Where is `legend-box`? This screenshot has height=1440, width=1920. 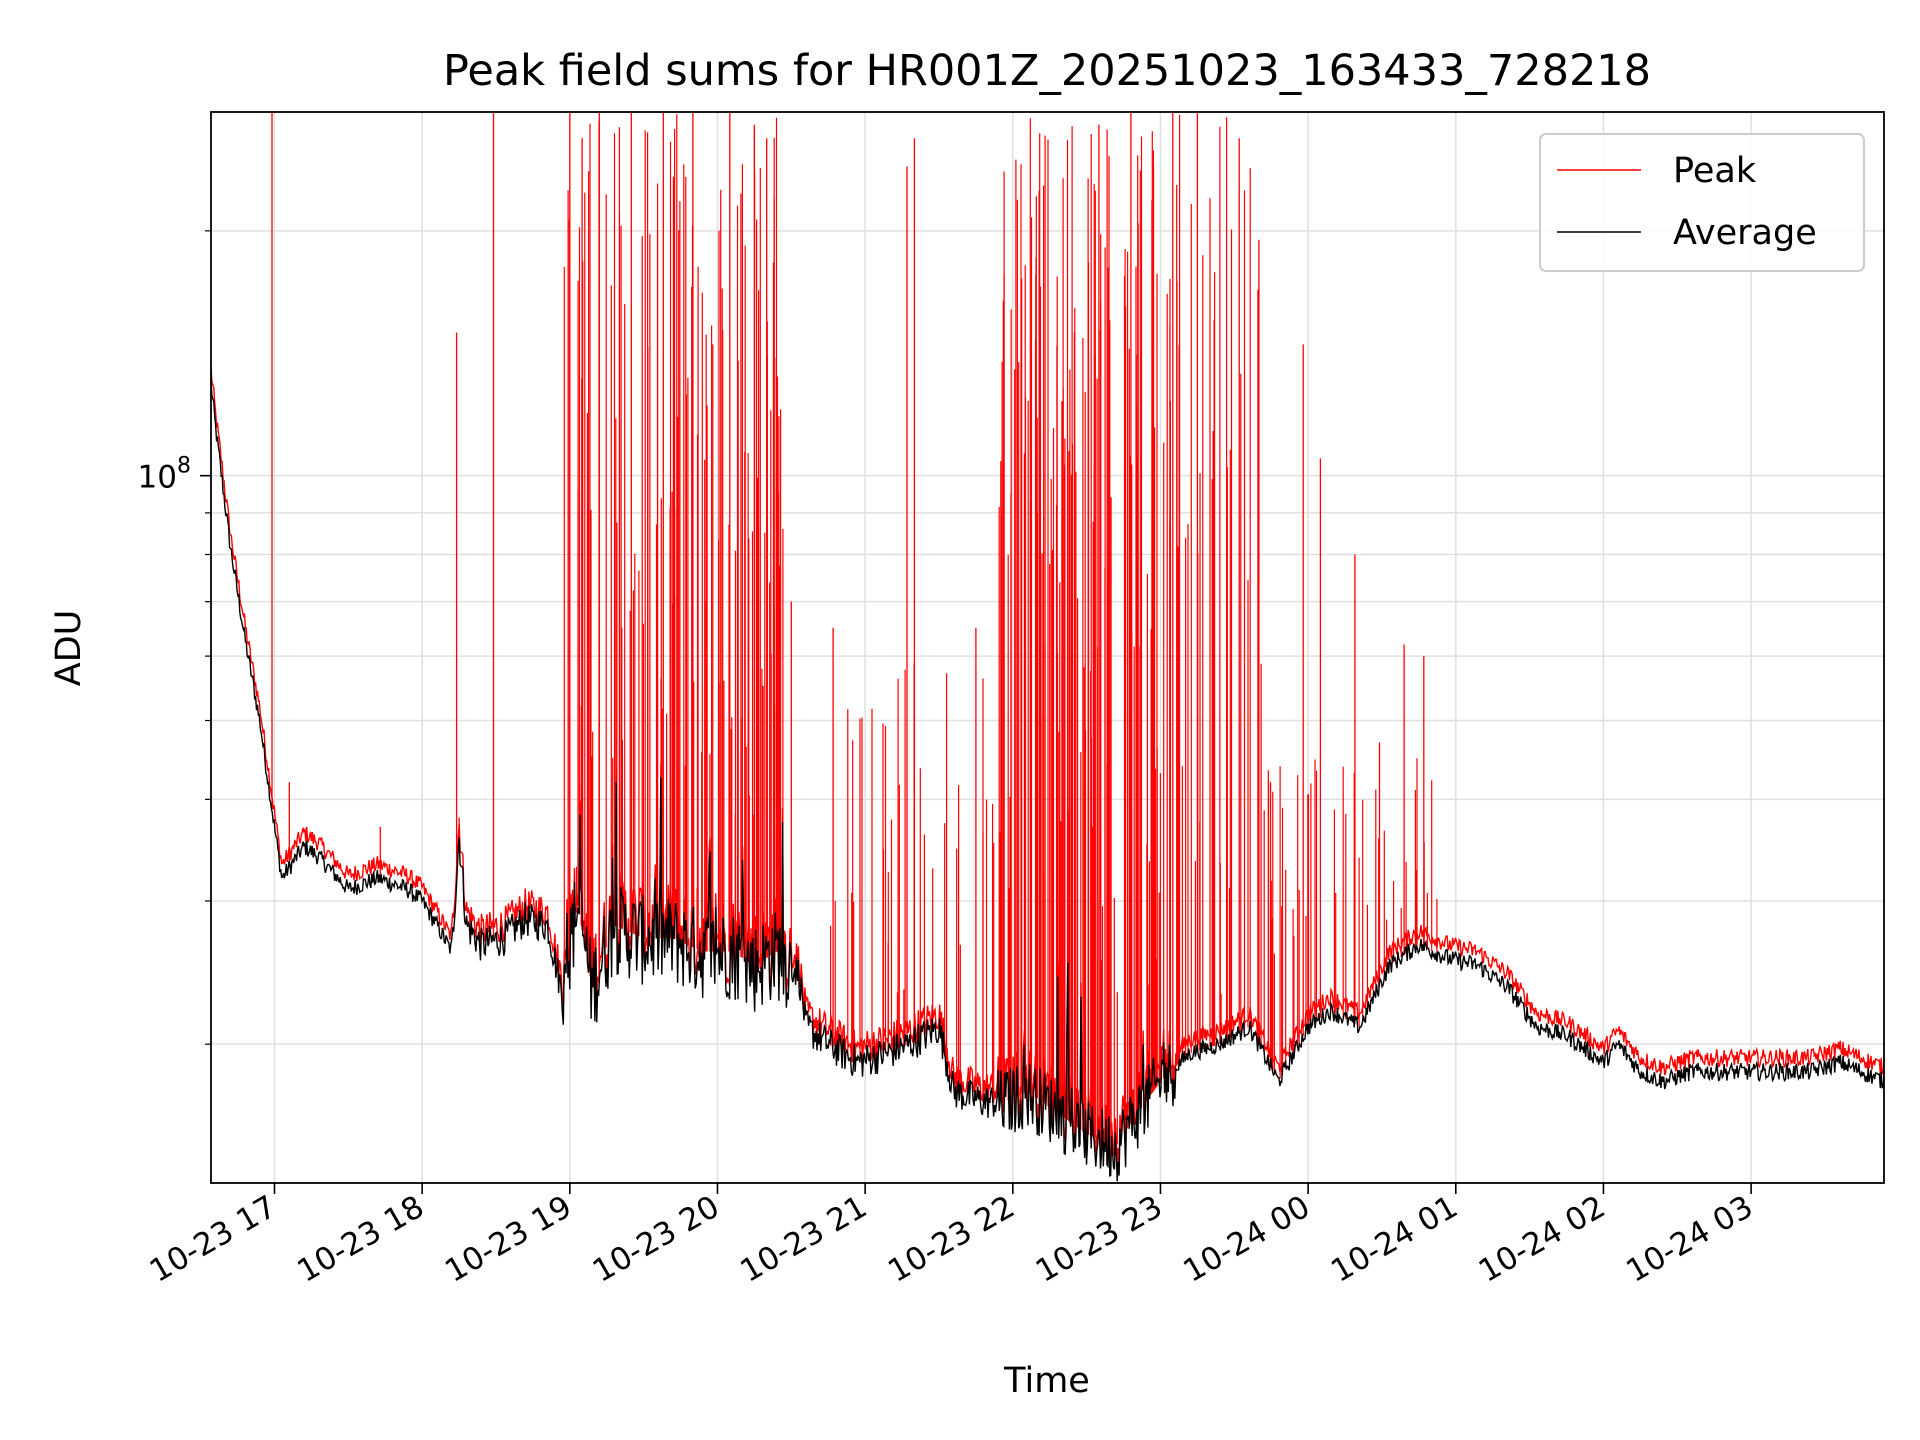
legend-box is located at coordinates (1702, 202).